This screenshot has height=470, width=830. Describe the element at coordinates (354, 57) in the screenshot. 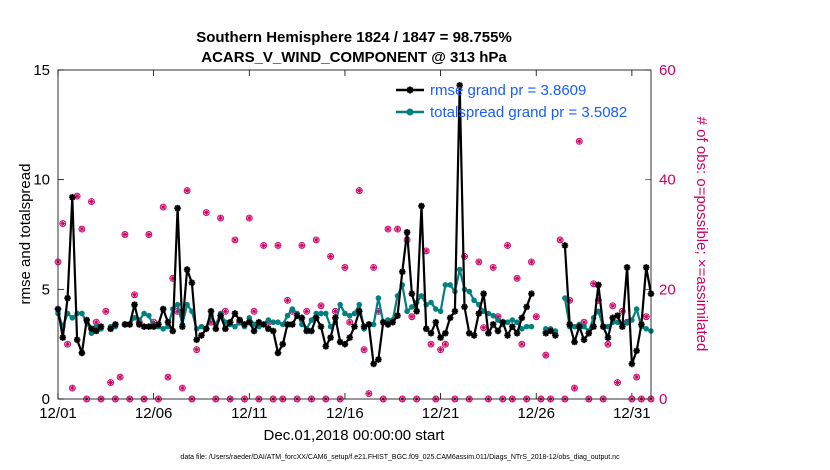

I see `chart-subtitle: ACARS_V_WIND_COMPONENT @ 313 hPa` at that location.